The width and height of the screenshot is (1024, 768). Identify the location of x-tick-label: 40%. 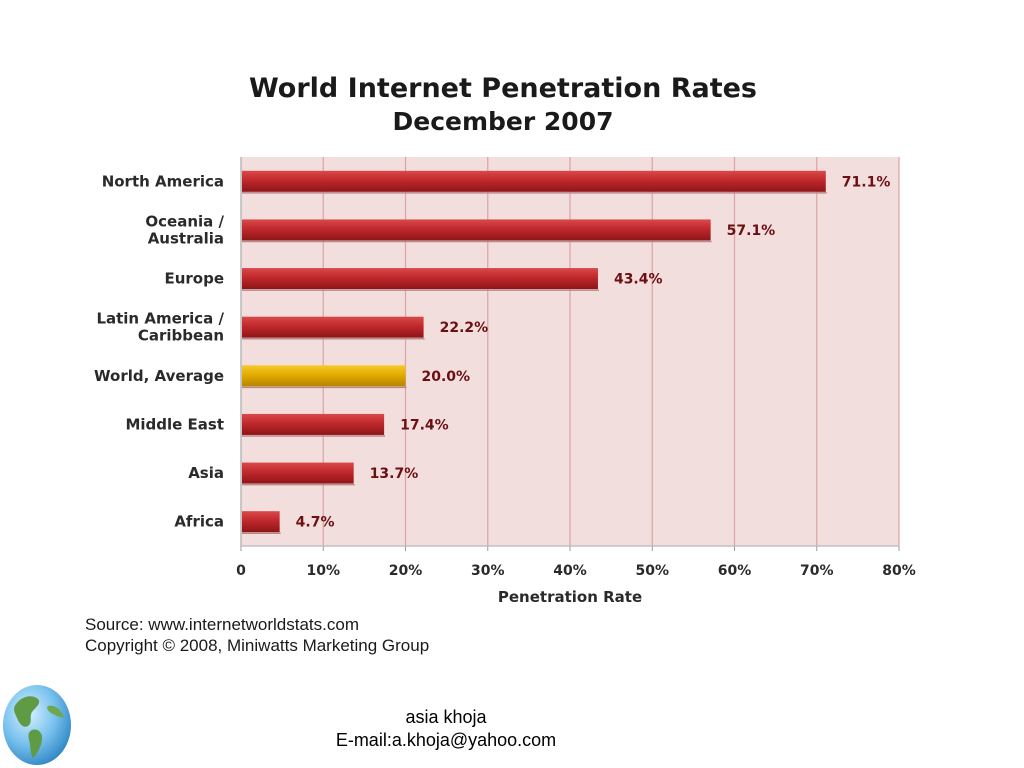
(570, 571).